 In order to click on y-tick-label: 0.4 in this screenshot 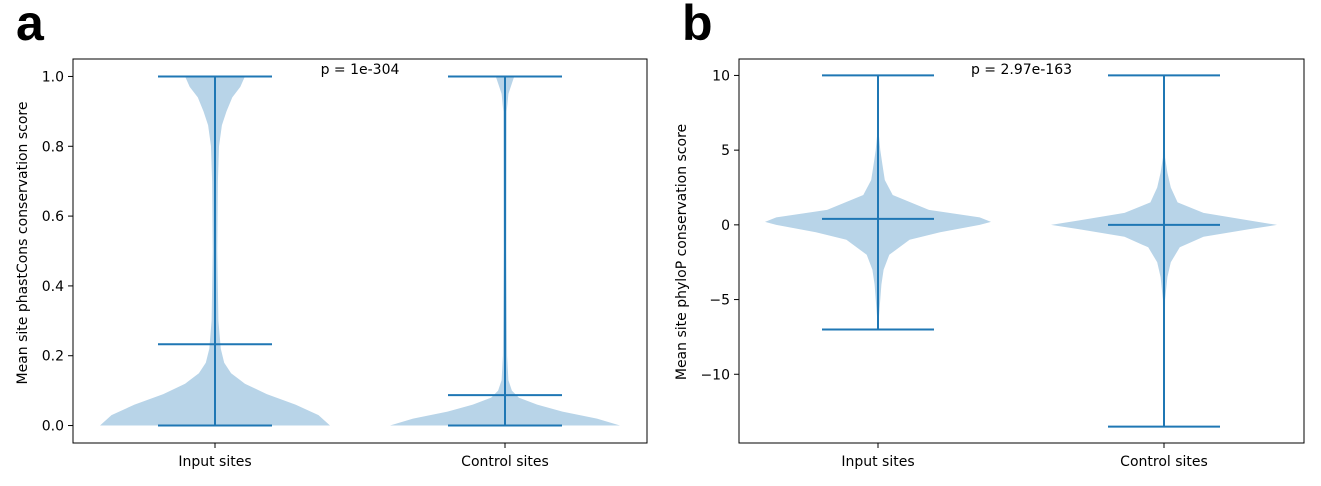, I will do `click(53, 287)`.